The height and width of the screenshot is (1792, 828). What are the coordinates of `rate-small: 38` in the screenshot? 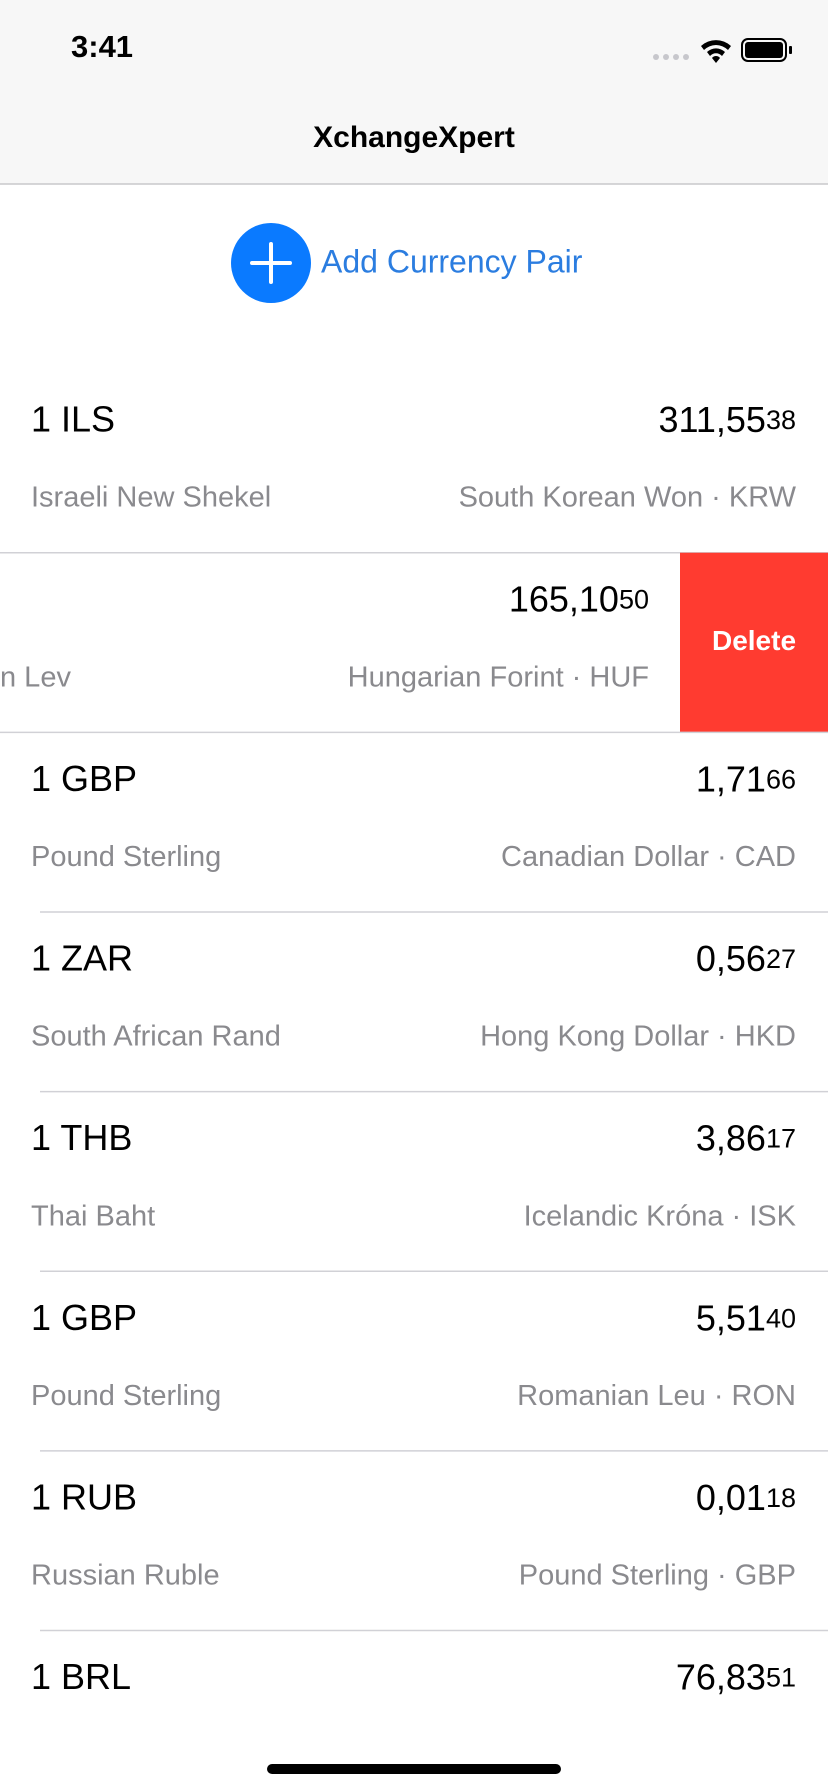 It's located at (781, 420).